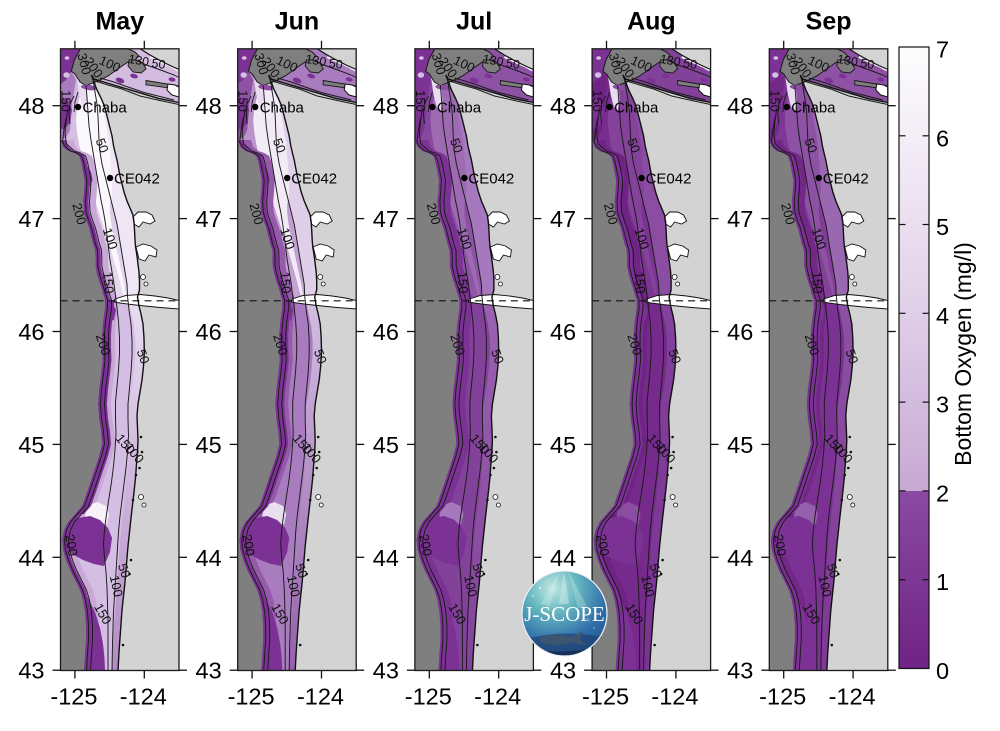 The width and height of the screenshot is (1000, 731). What do you see at coordinates (942, 671) in the screenshot?
I see `svg-text: 0` at bounding box center [942, 671].